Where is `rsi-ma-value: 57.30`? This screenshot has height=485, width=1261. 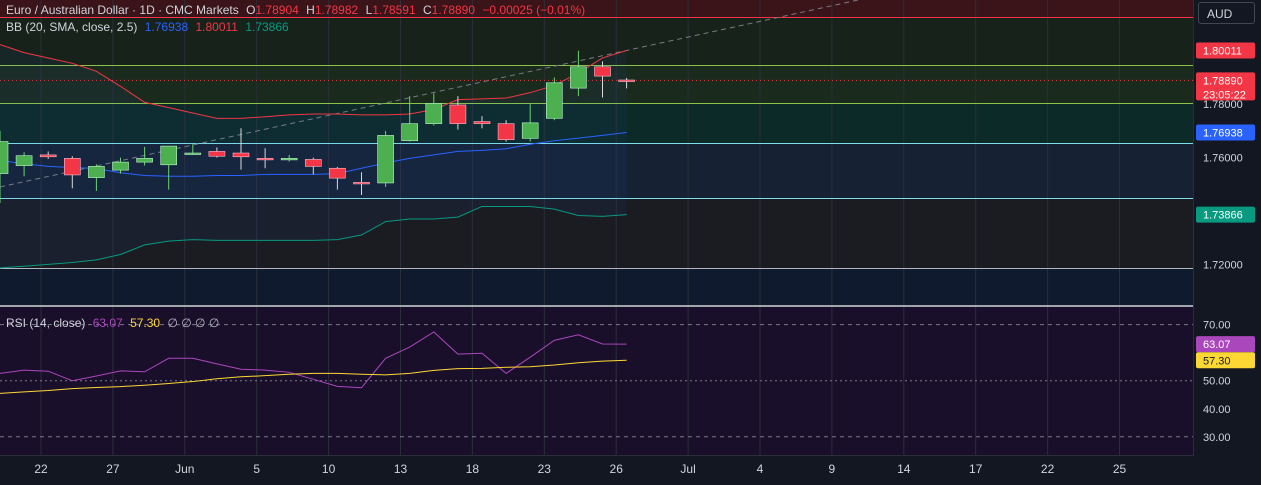 rsi-ma-value: 57.30 is located at coordinates (145, 323).